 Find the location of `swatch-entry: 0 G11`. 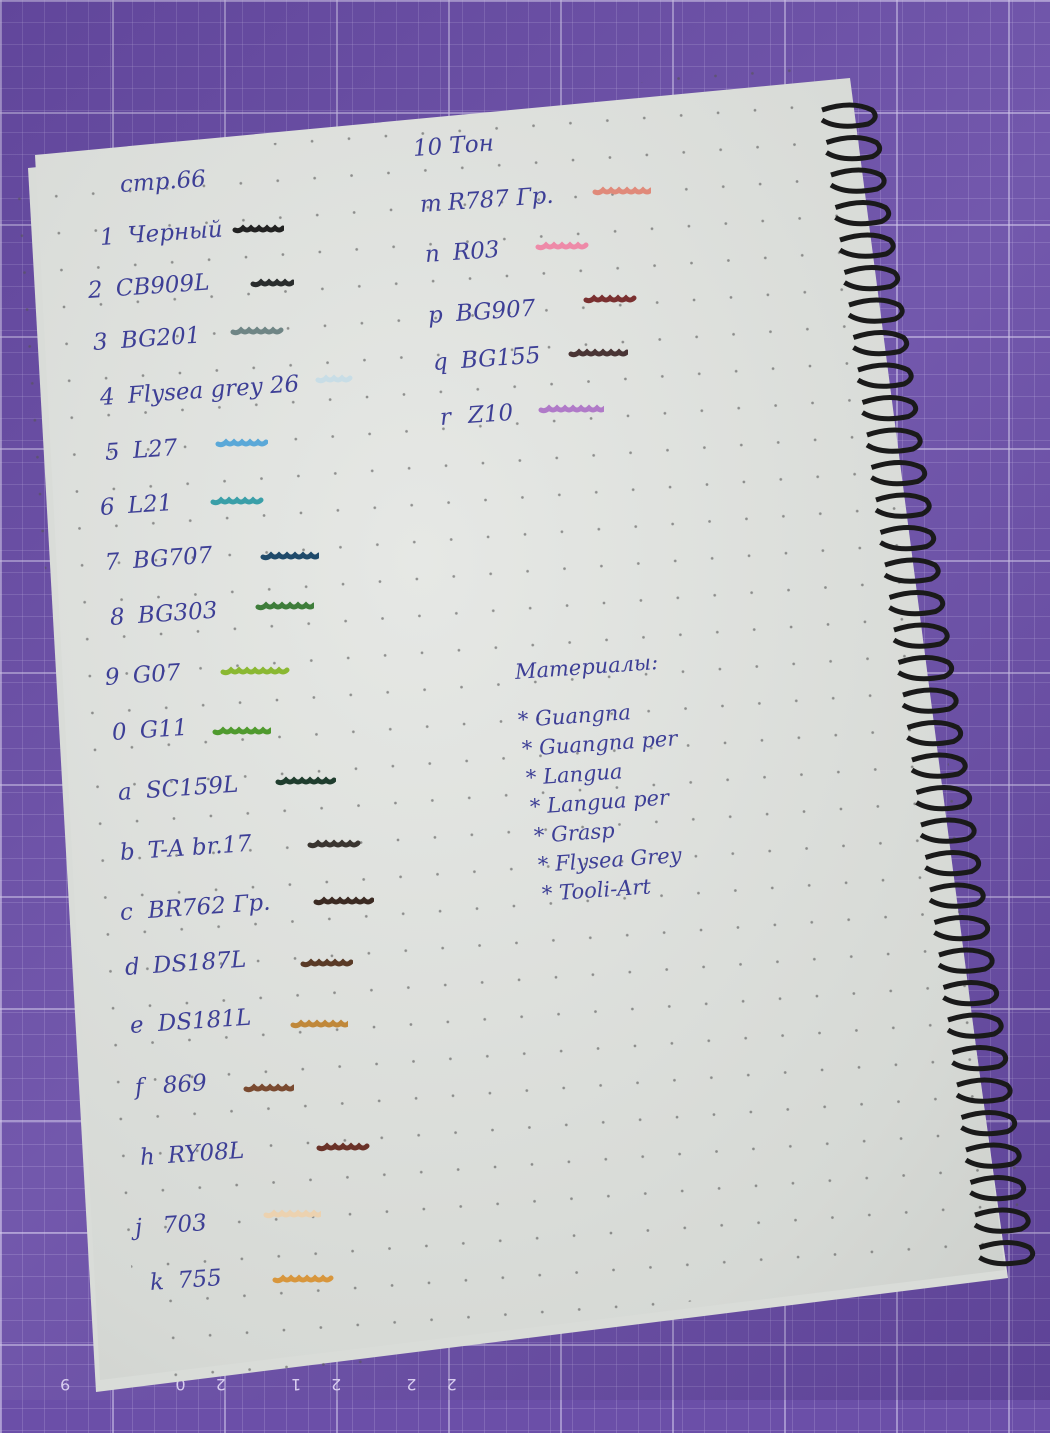

swatch-entry: 0 G11 is located at coordinates (149, 730).